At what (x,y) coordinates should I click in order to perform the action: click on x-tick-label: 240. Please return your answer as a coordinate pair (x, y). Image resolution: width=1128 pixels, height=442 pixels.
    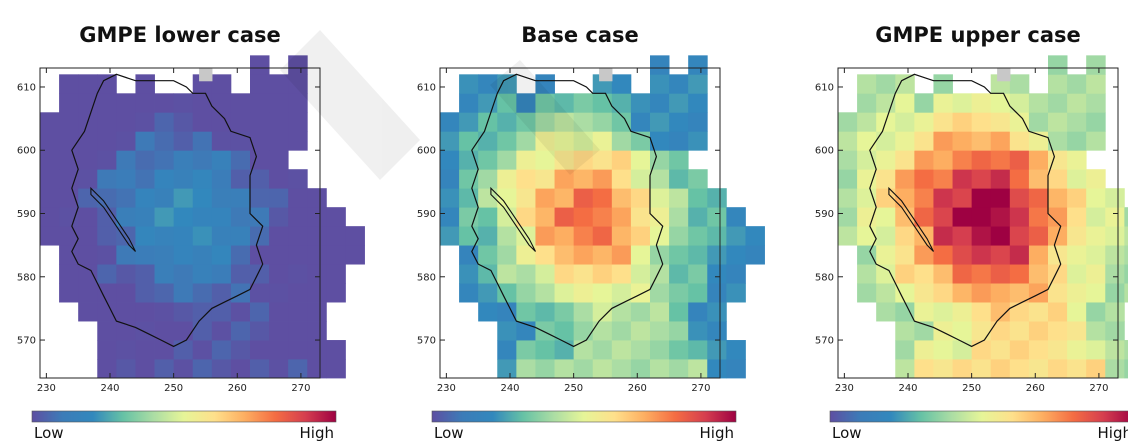
    Looking at the image, I should click on (109, 388).